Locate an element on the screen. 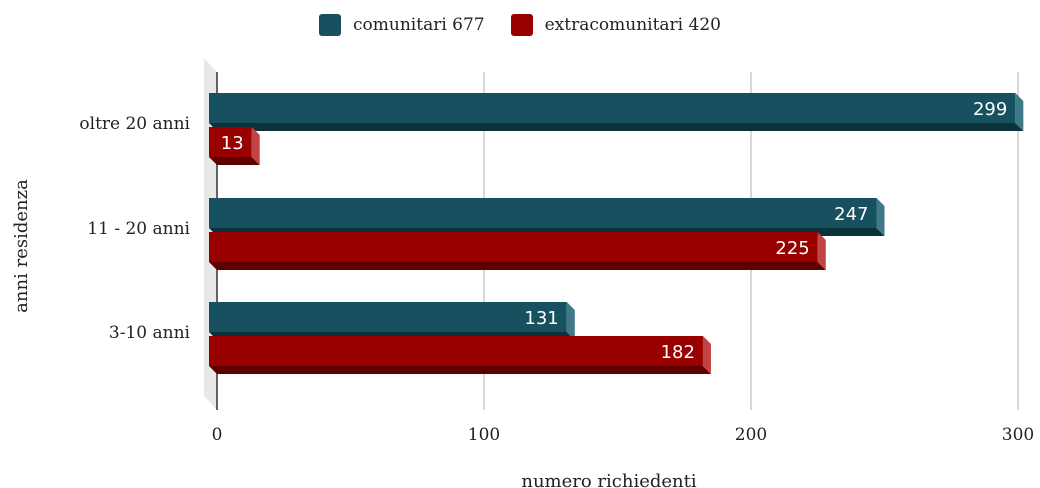  x-axis-title: numero richiedenti is located at coordinates (609, 479).